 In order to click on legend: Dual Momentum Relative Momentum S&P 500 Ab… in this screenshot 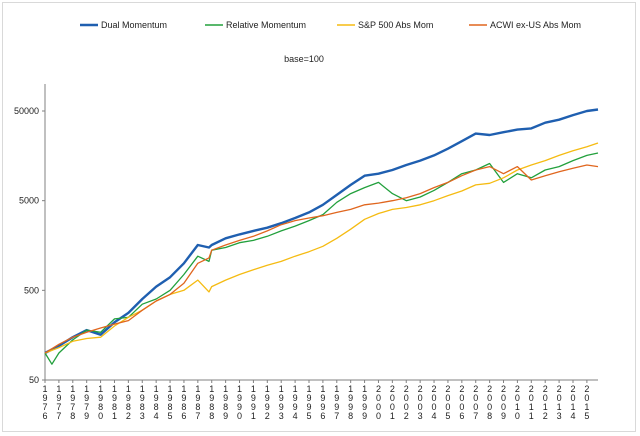, I will do `click(330, 25)`.